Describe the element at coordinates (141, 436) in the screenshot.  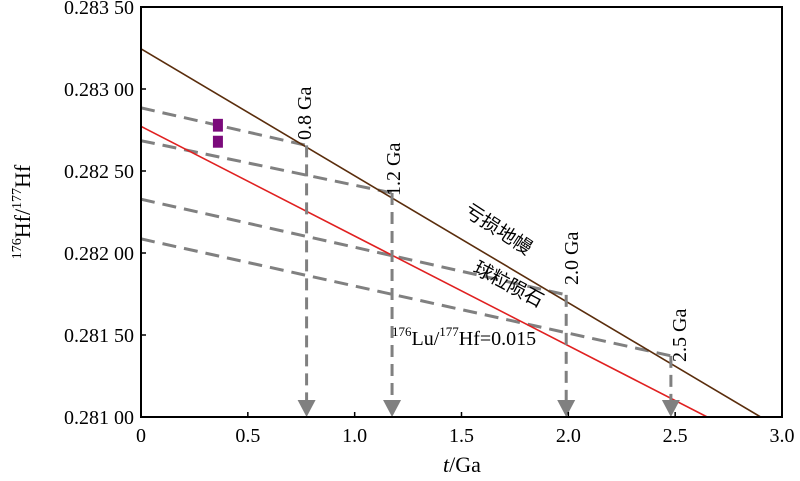
I see `x-tick-label: 0` at that location.